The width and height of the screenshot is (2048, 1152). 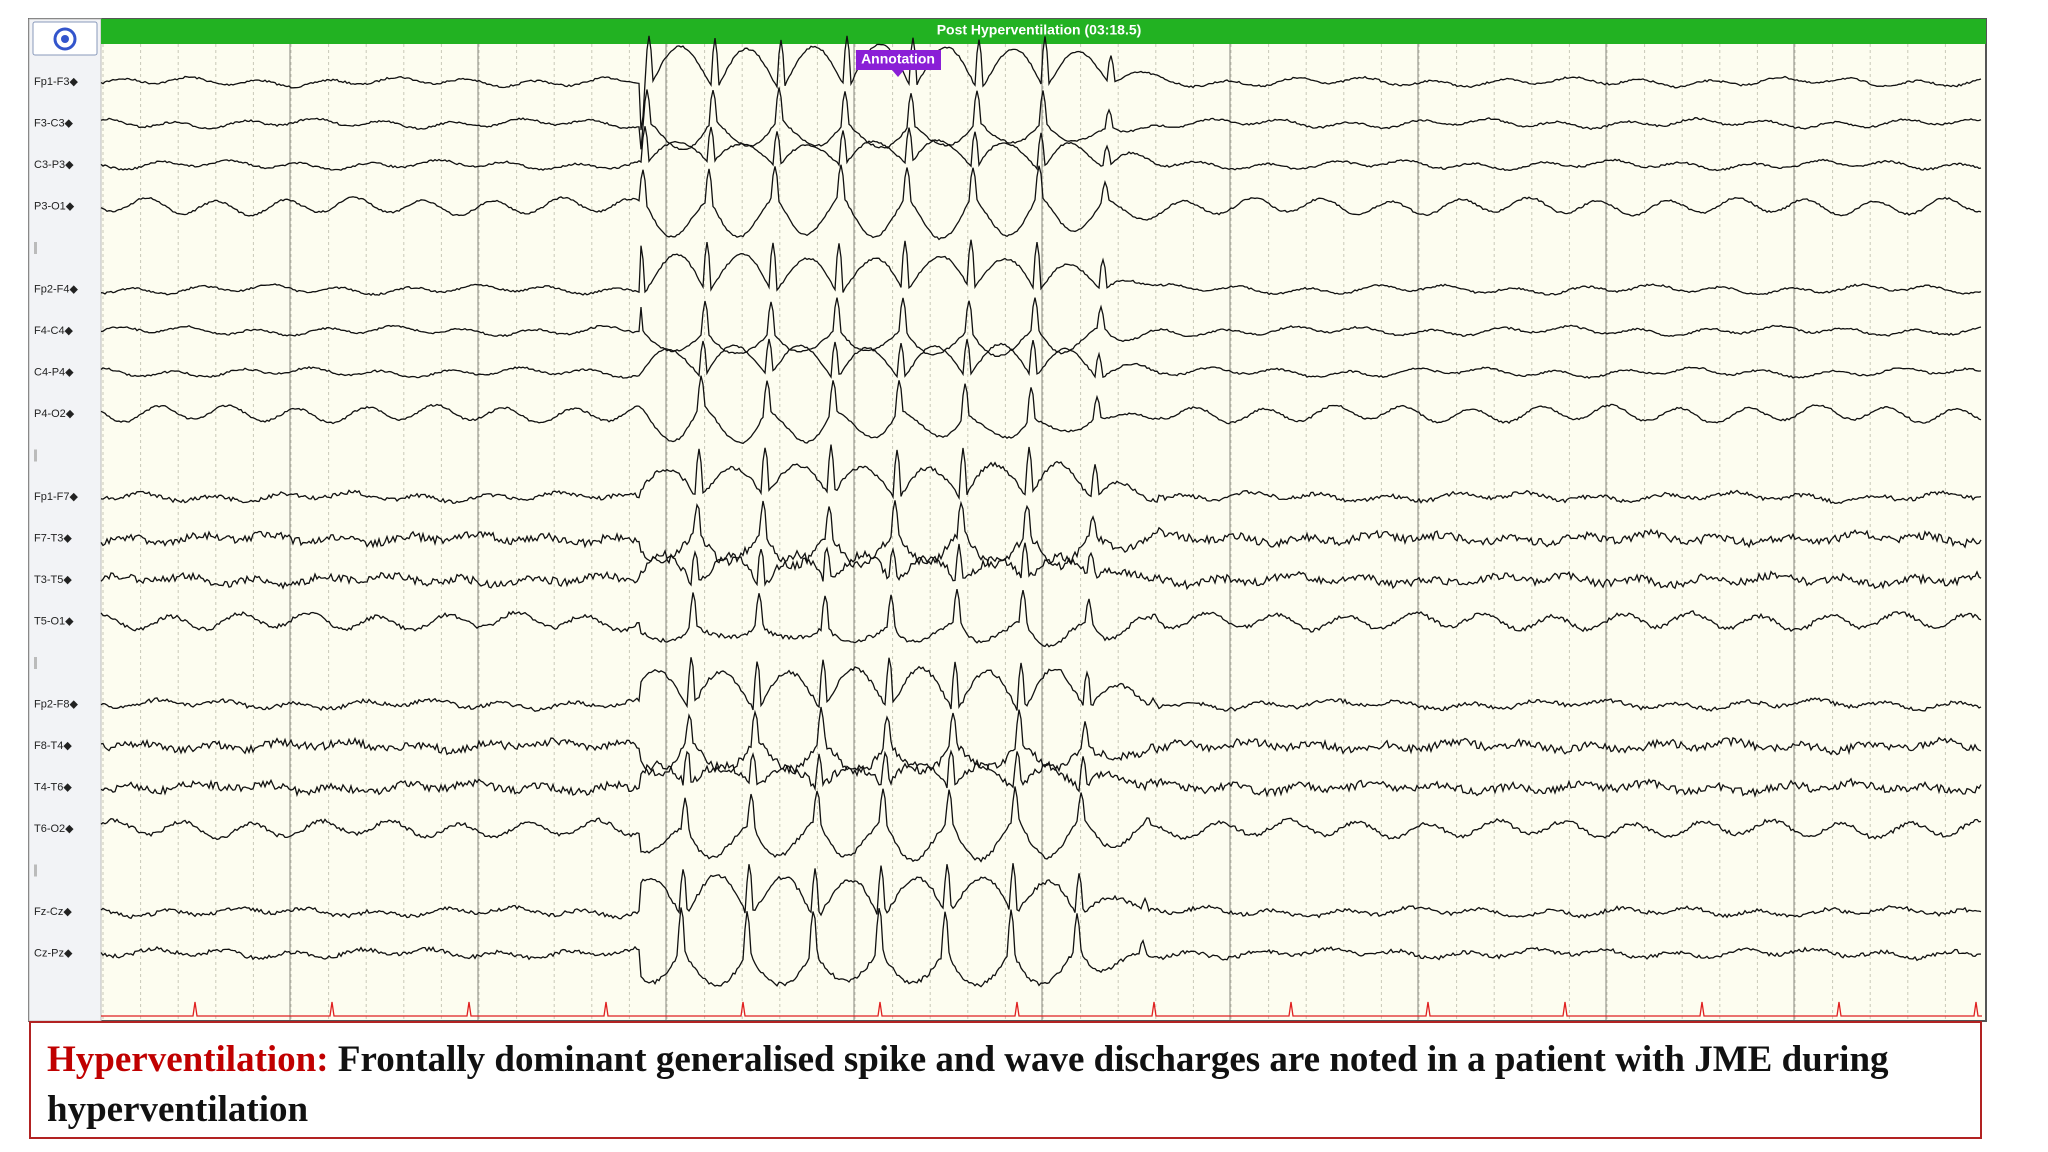 What do you see at coordinates (1041, 1009) in the screenshot?
I see `ecg-trace` at bounding box center [1041, 1009].